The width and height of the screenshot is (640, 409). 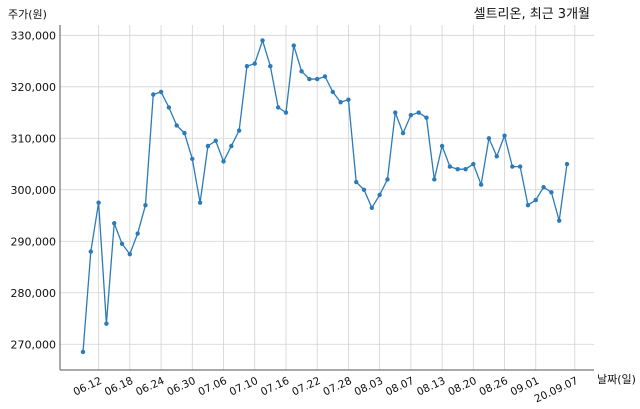 I want to click on y-axis-label: 주가(원), so click(x=27, y=14).